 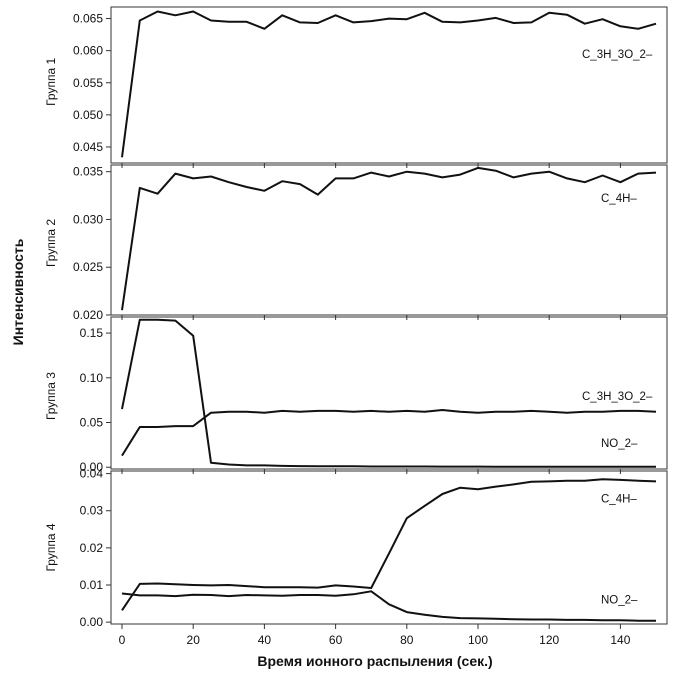 What do you see at coordinates (92, 585) in the screenshot?
I see `y-tick-label: 0.01` at bounding box center [92, 585].